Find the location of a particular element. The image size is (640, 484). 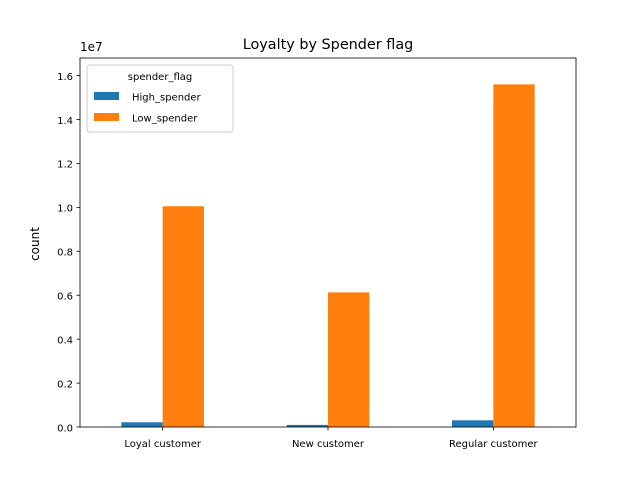

legend-box is located at coordinates (160, 98).